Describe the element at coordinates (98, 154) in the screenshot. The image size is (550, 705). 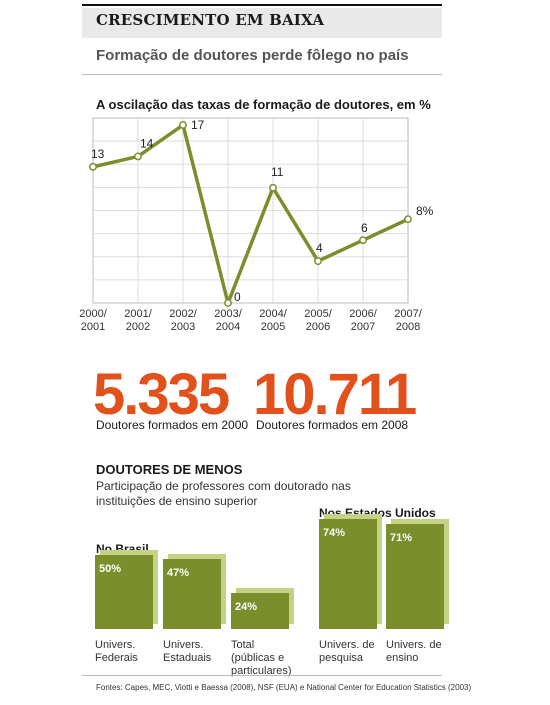
I see `data-label: 13` at that location.